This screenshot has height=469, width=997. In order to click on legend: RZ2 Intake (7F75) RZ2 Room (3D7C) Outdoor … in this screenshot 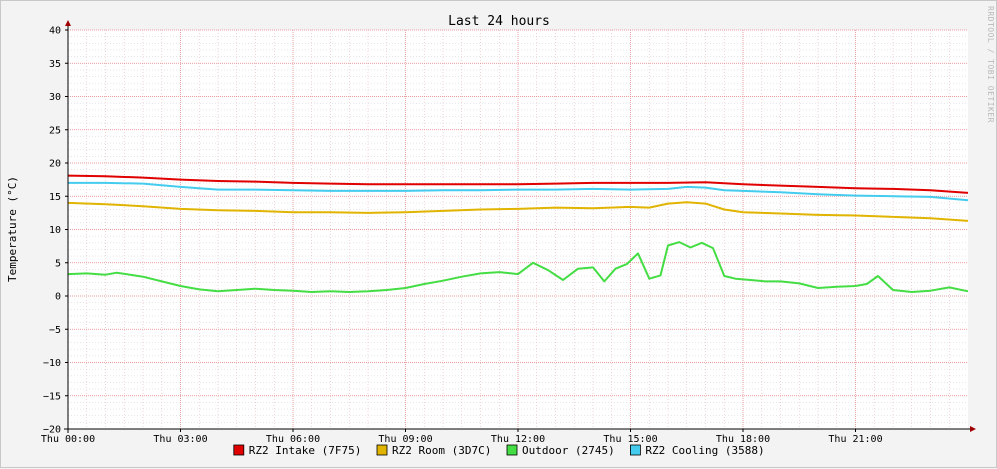, I will do `click(499, 450)`.